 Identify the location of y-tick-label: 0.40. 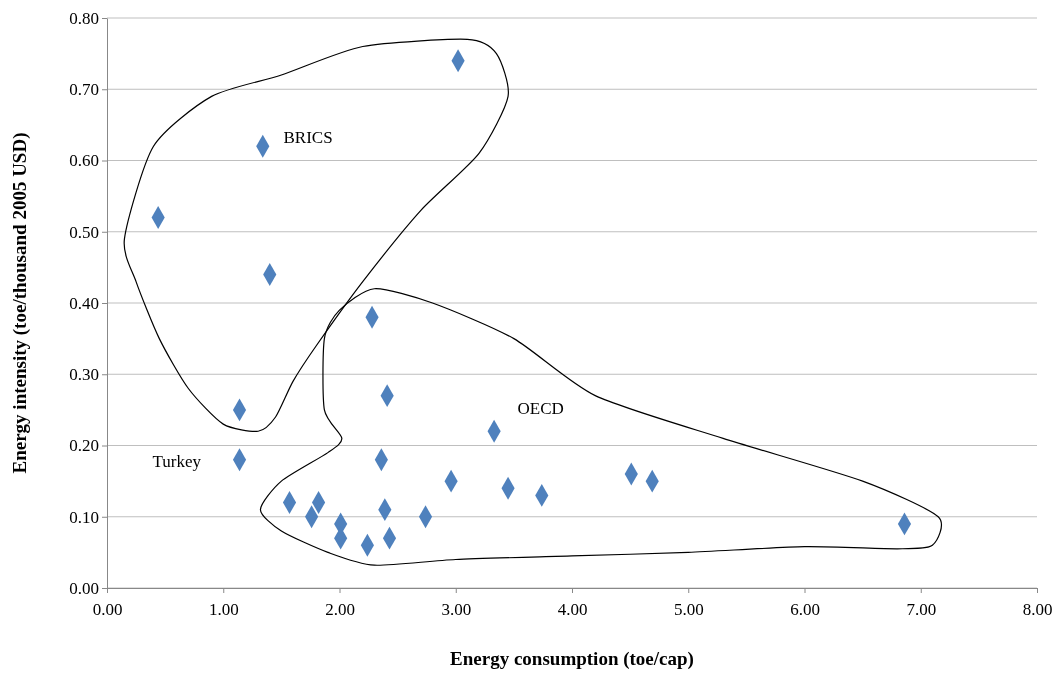
(84, 303).